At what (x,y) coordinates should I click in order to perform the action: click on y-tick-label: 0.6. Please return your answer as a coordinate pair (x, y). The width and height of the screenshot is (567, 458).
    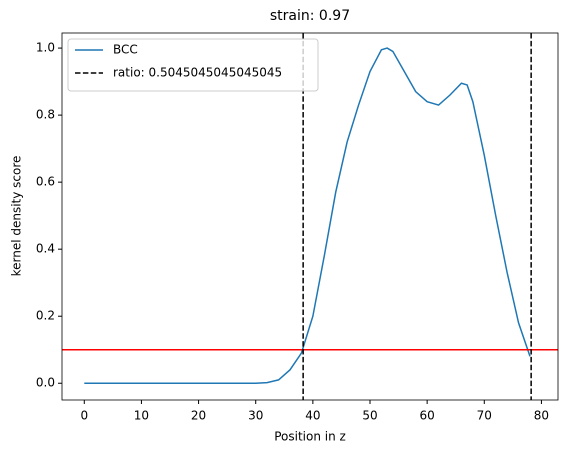
    Looking at the image, I should click on (45, 182).